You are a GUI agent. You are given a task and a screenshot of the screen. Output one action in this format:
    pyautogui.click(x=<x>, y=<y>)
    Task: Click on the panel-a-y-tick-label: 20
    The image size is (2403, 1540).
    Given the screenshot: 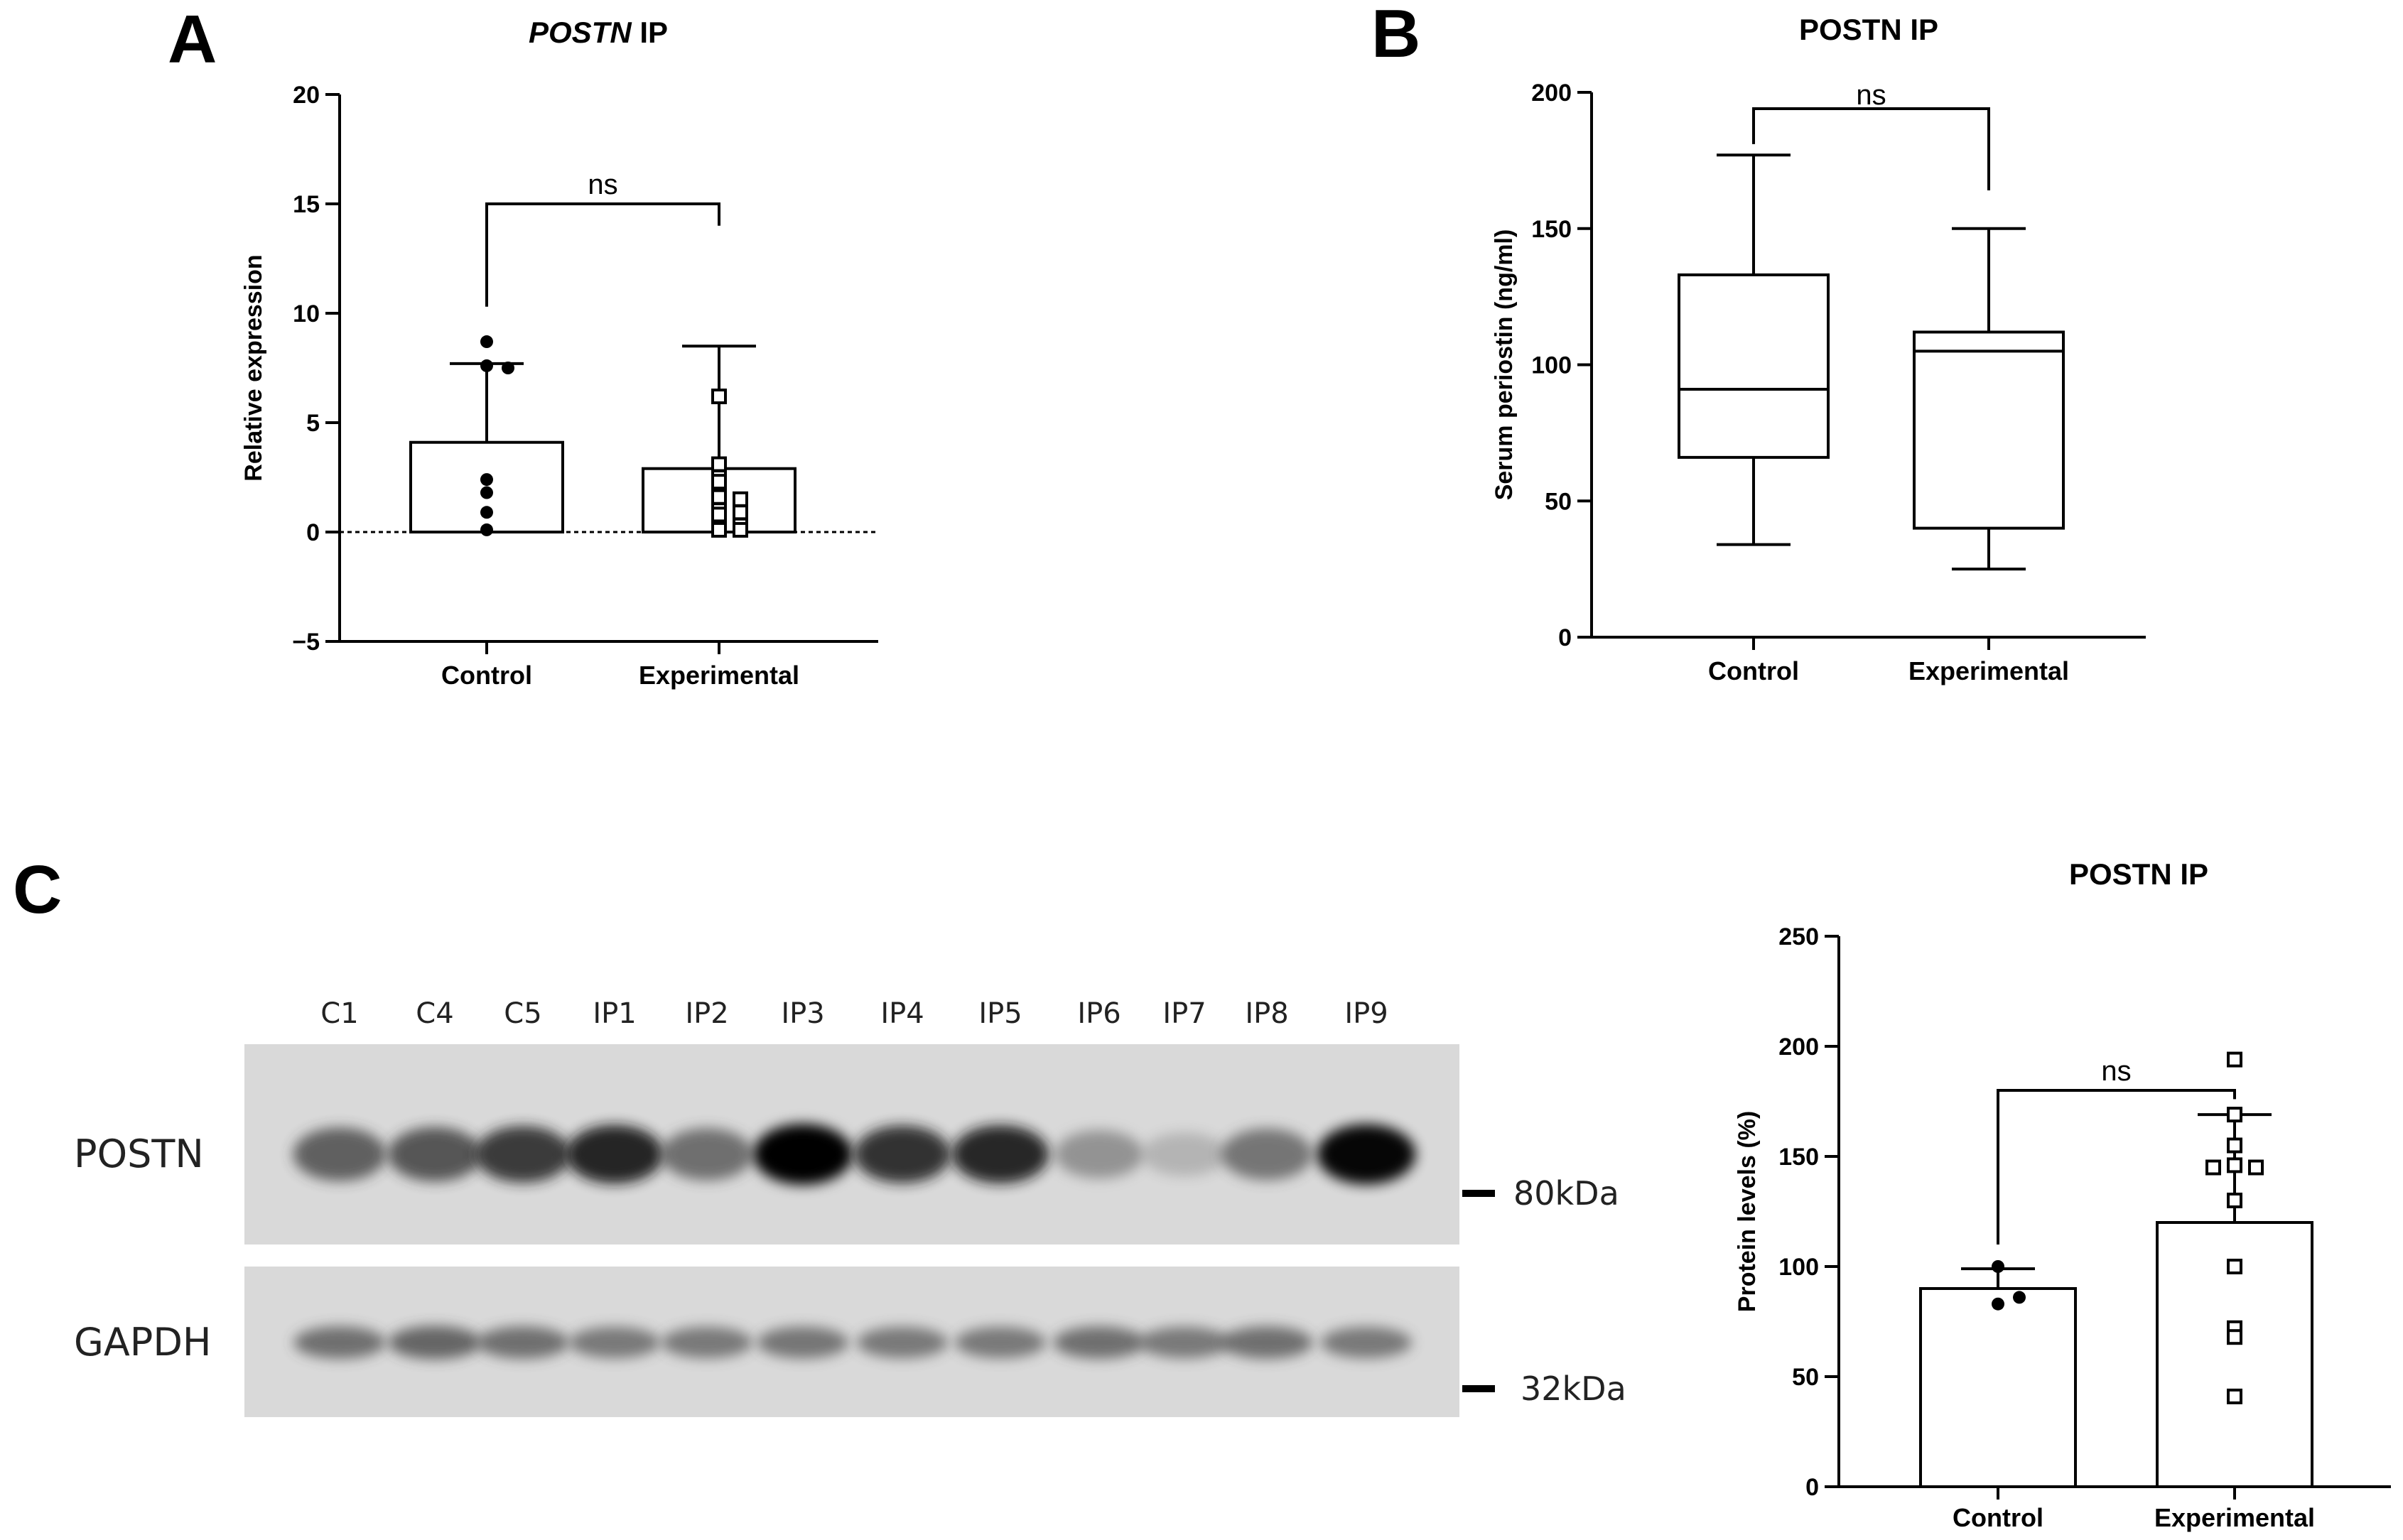 What is the action you would take?
    pyautogui.click(x=306, y=96)
    